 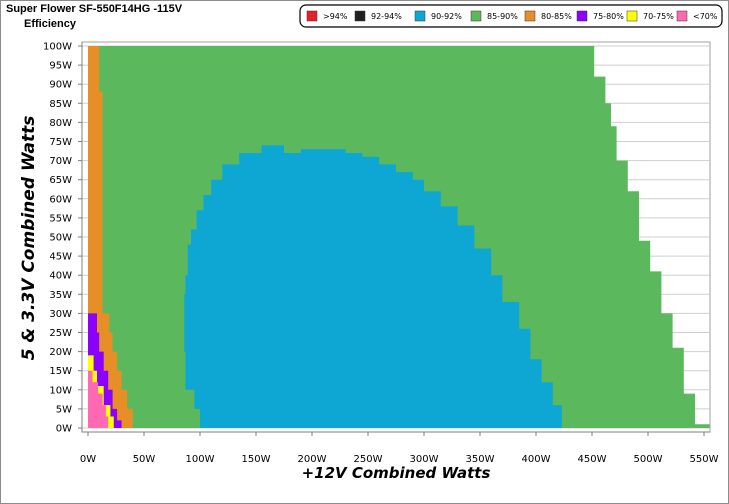 What do you see at coordinates (60, 276) in the screenshot?
I see `y-tick-label: 40W` at bounding box center [60, 276].